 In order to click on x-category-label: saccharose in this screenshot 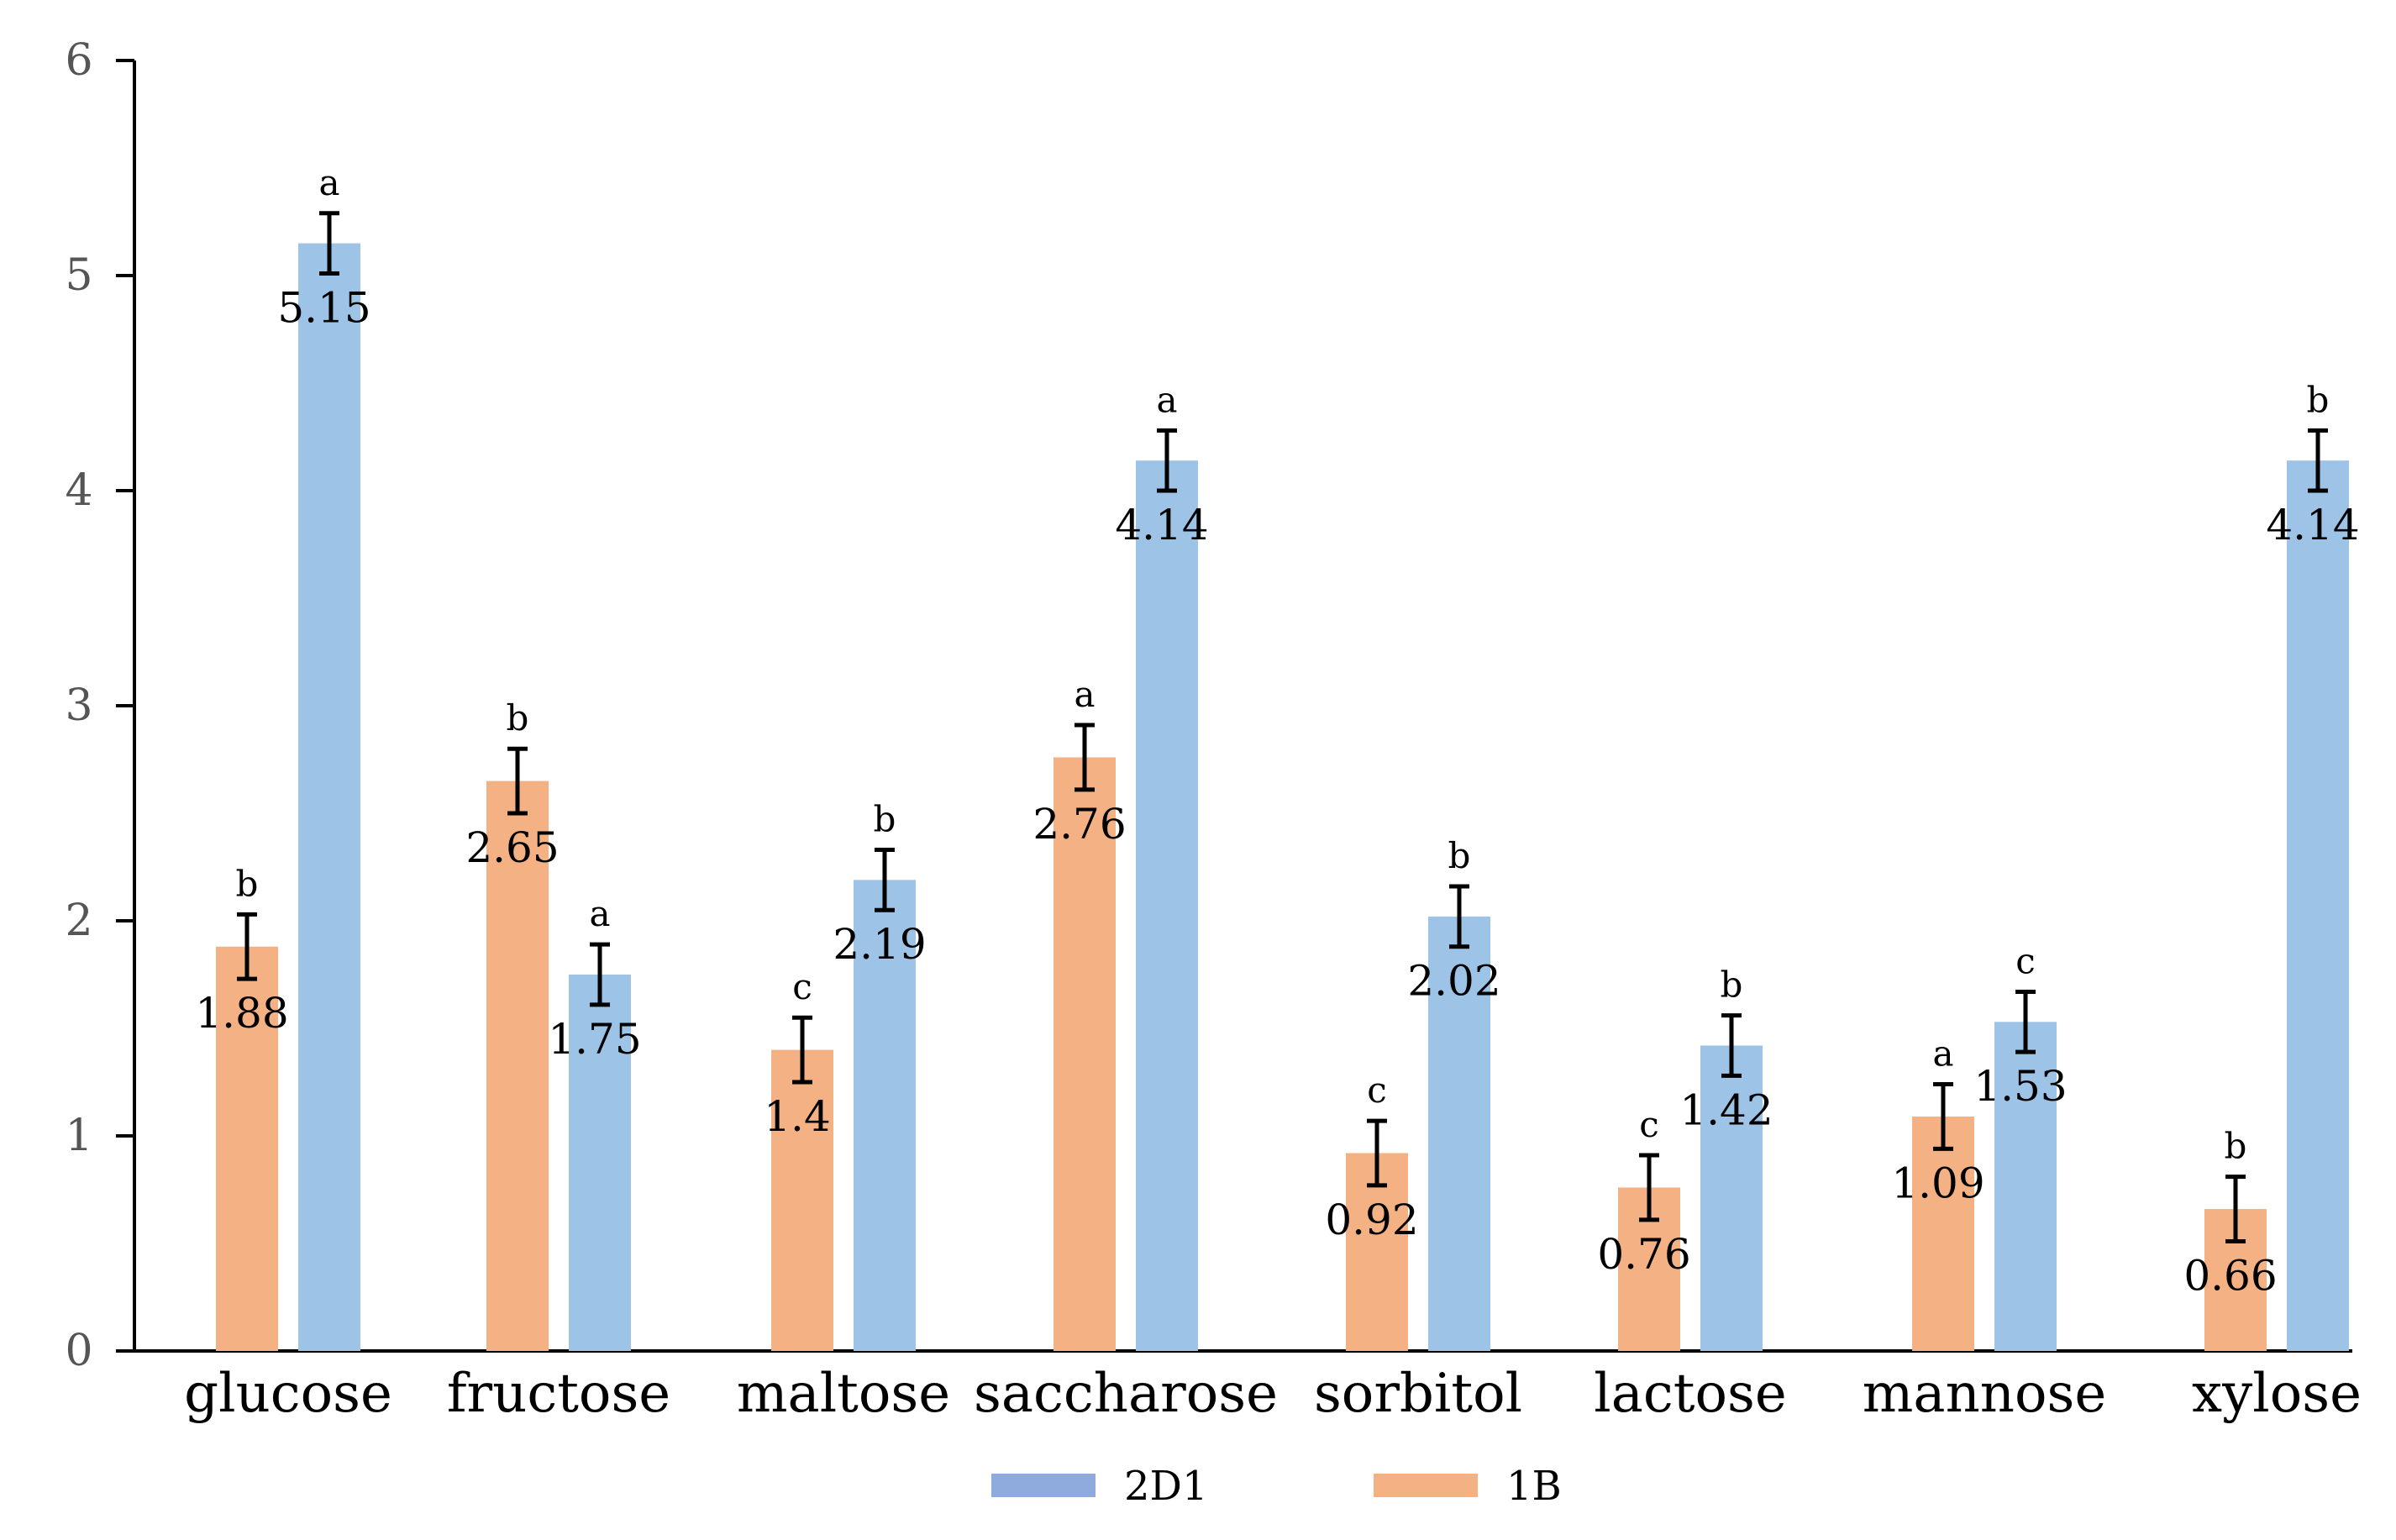, I will do `click(1126, 1394)`.